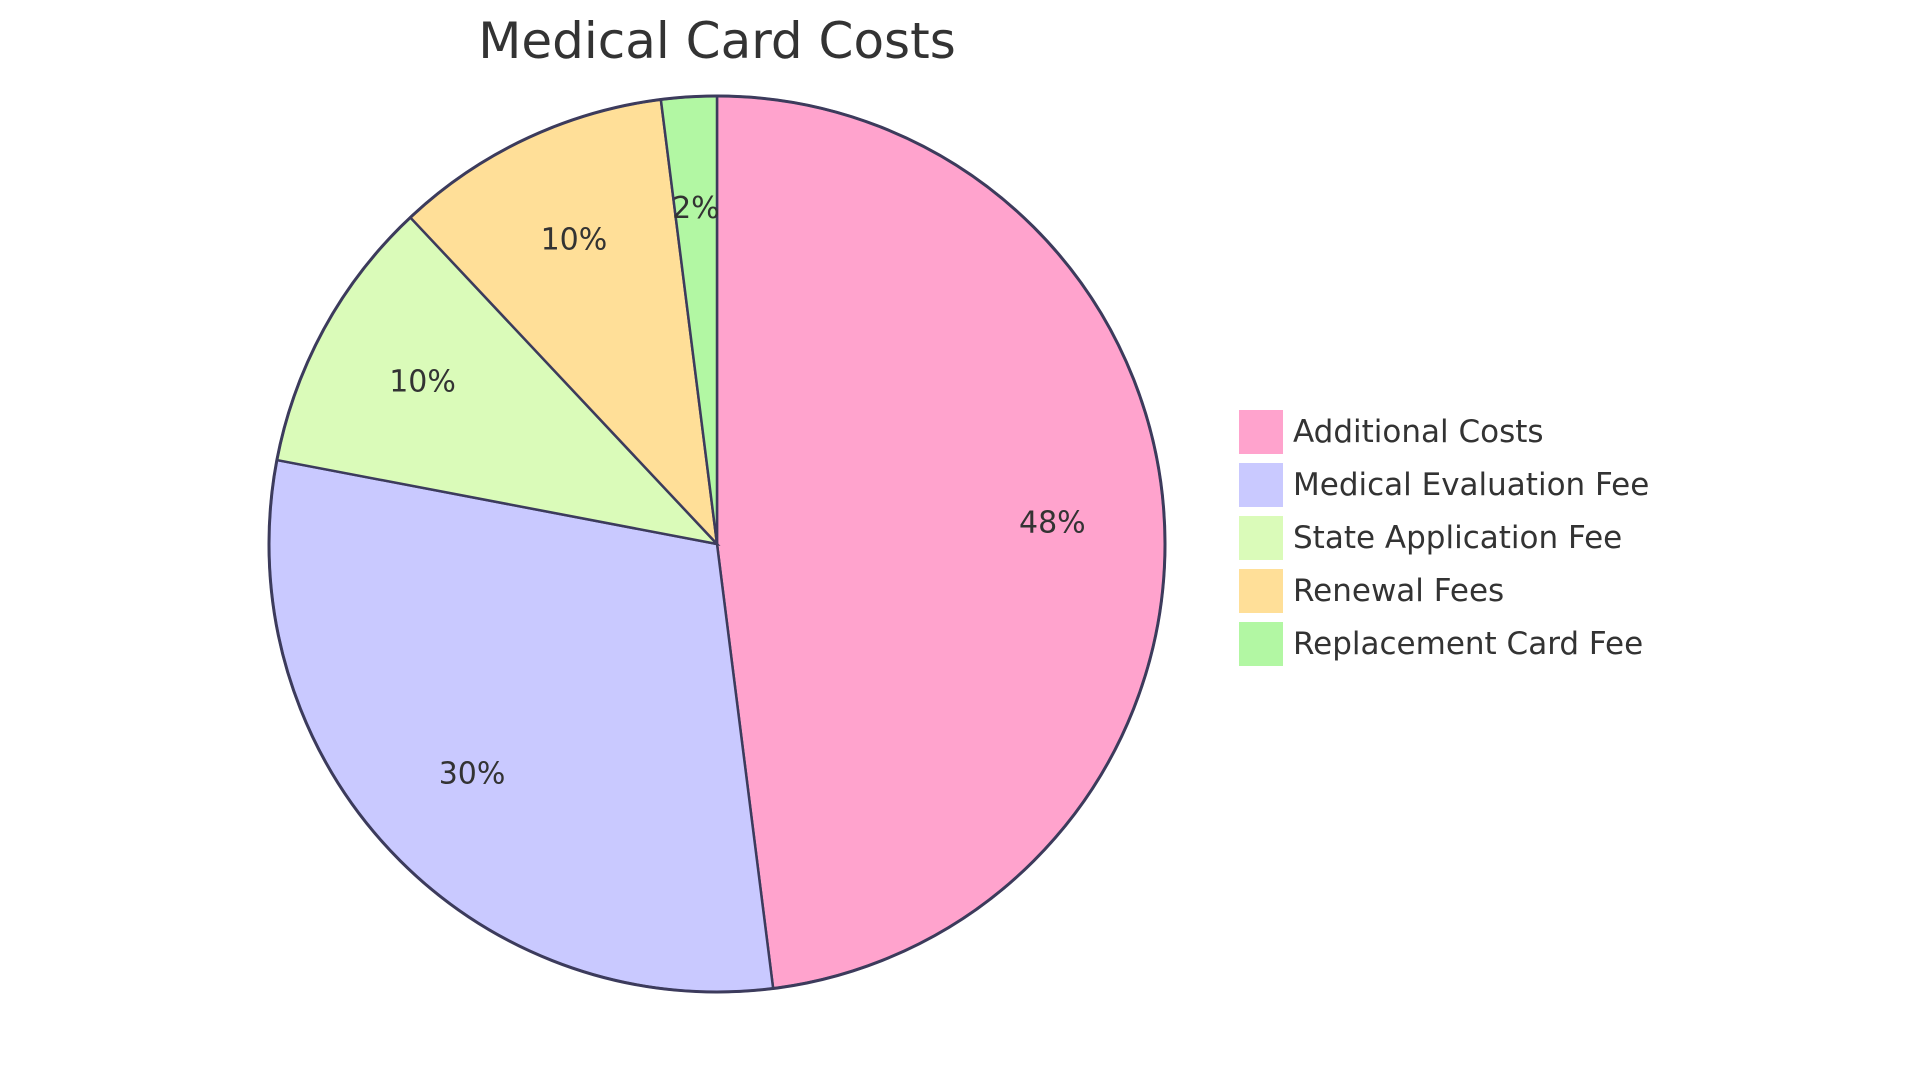 Image resolution: width=1920 pixels, height=1083 pixels. What do you see at coordinates (1052, 522) in the screenshot?
I see `slice-percent-label: 48%` at bounding box center [1052, 522].